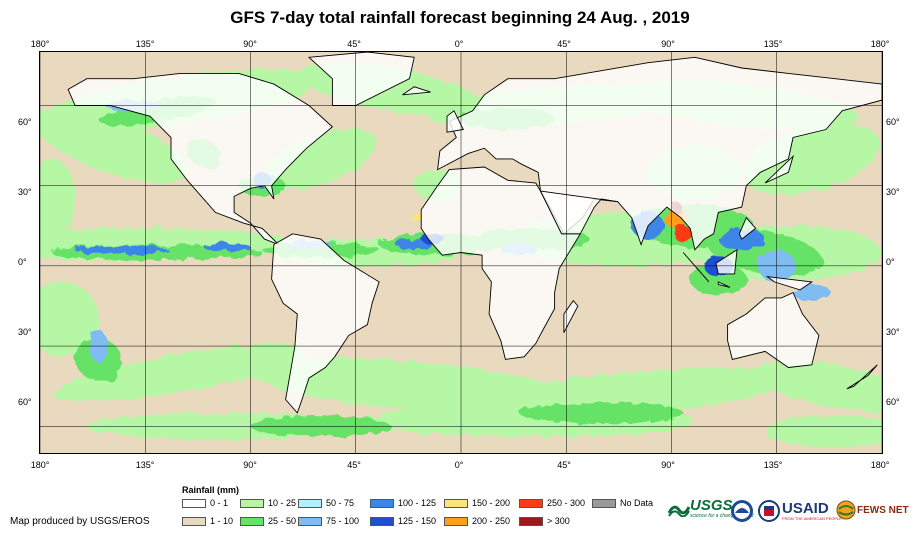  Describe the element at coordinates (769, 511) in the screenshot. I see `usaid-seal-icon` at that location.